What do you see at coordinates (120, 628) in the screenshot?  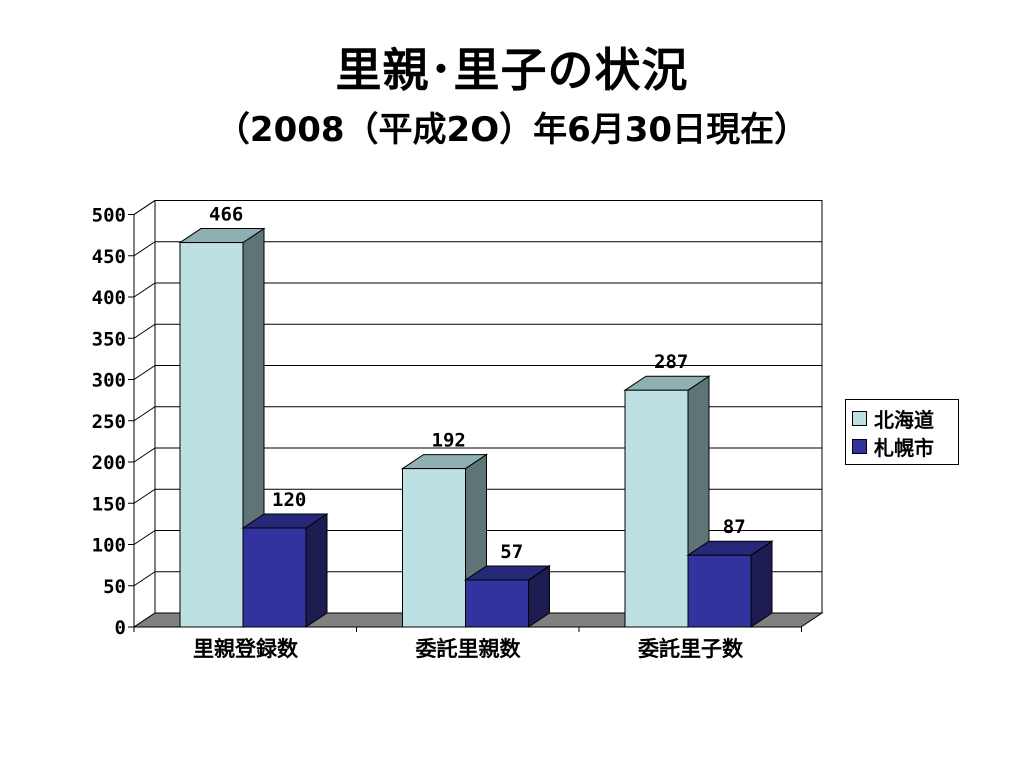 I see `y-tick-label: 0` at bounding box center [120, 628].